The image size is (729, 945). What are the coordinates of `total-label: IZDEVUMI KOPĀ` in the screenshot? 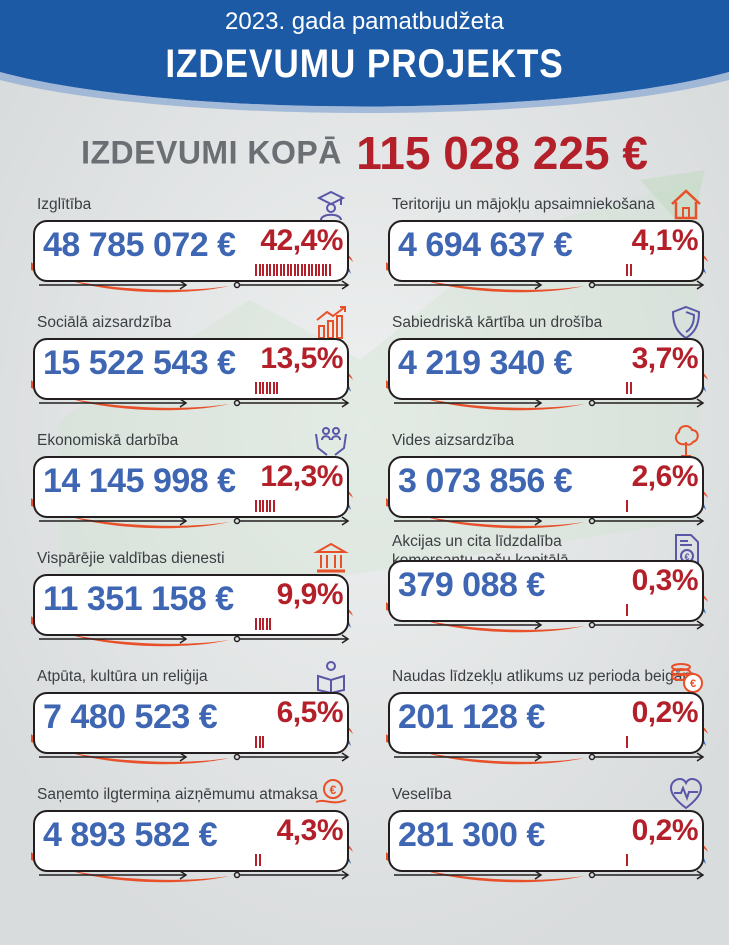 It's located at (211, 152).